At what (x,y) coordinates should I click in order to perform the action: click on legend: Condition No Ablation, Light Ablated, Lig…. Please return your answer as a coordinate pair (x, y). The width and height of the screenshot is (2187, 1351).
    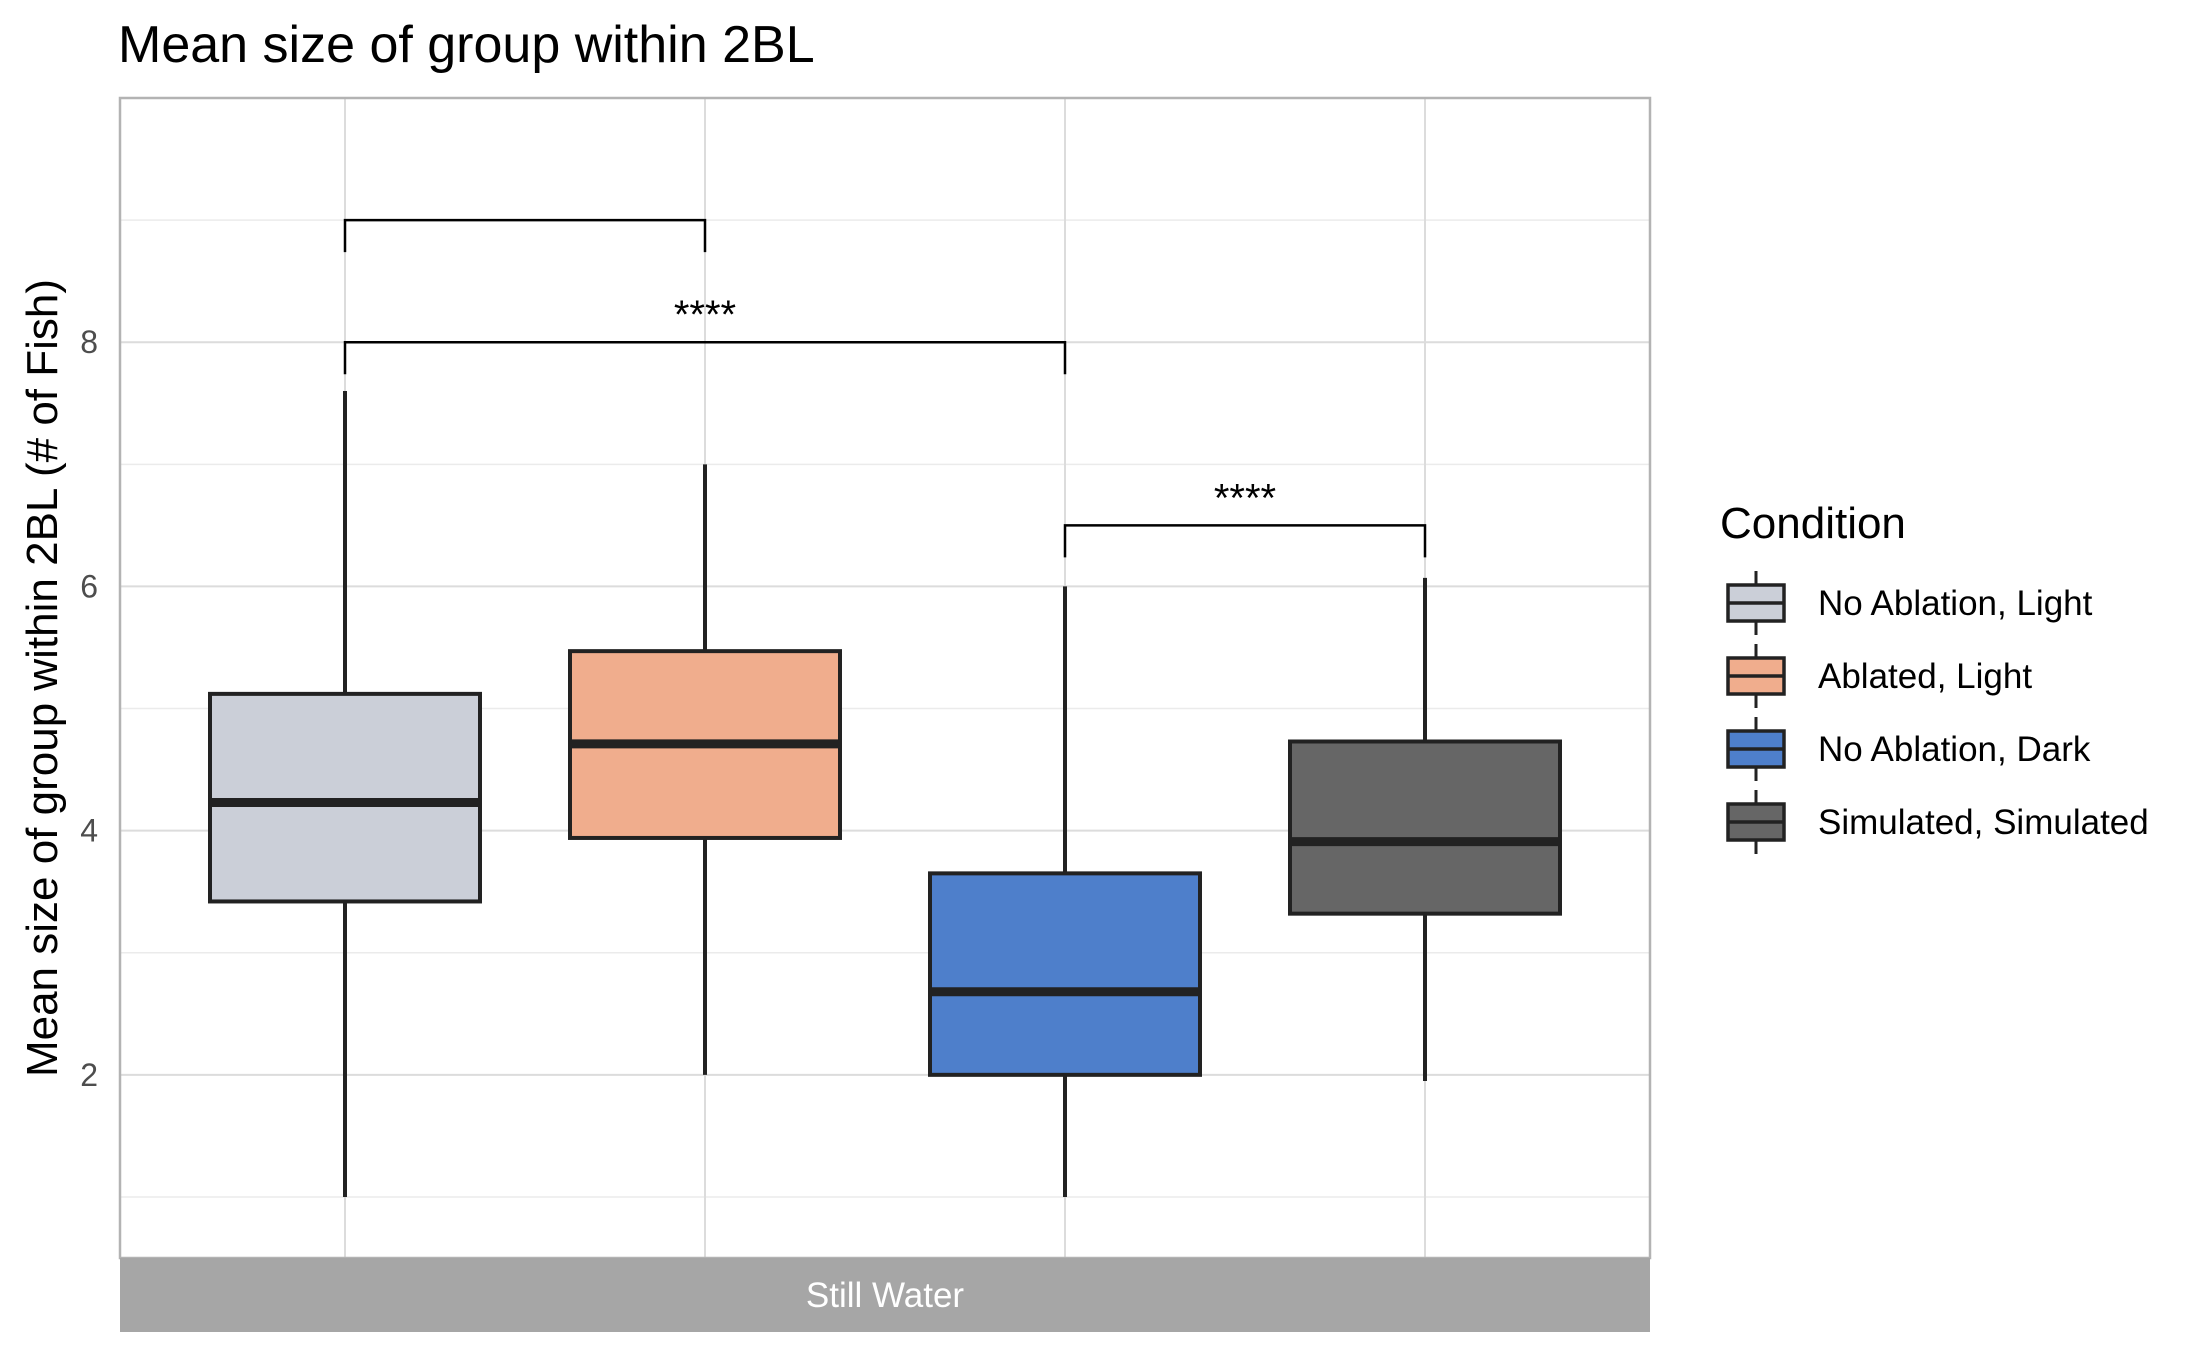
    Looking at the image, I should click on (1934, 676).